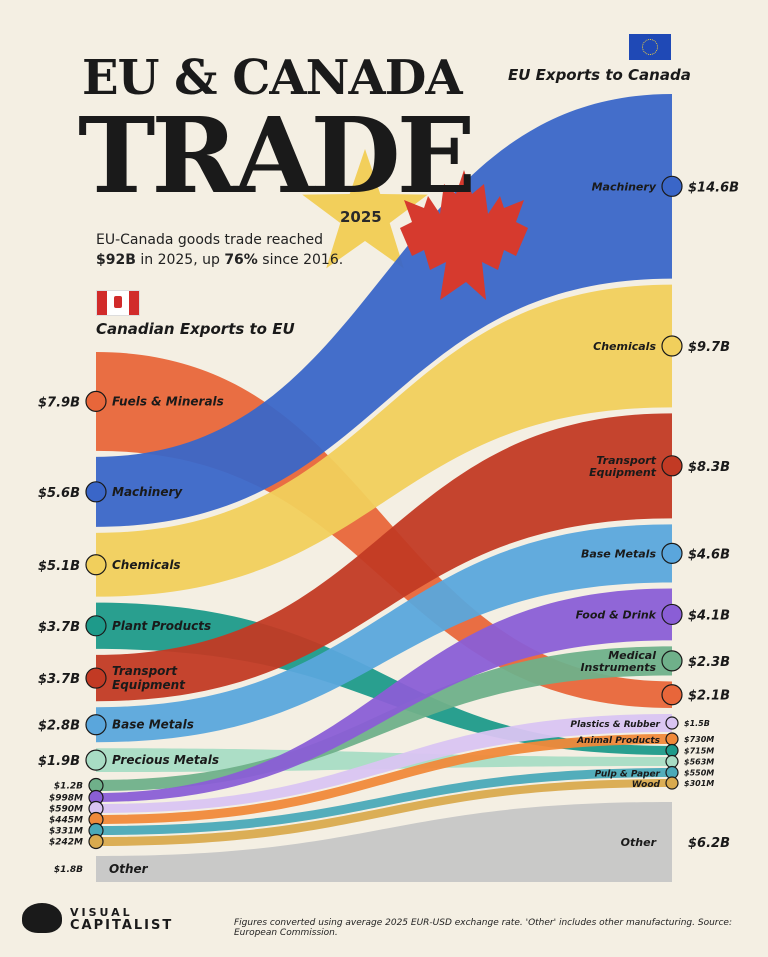 The height and width of the screenshot is (957, 768). What do you see at coordinates (628, 775) in the screenshot?
I see `right-label: Pulp & Paper` at bounding box center [628, 775].